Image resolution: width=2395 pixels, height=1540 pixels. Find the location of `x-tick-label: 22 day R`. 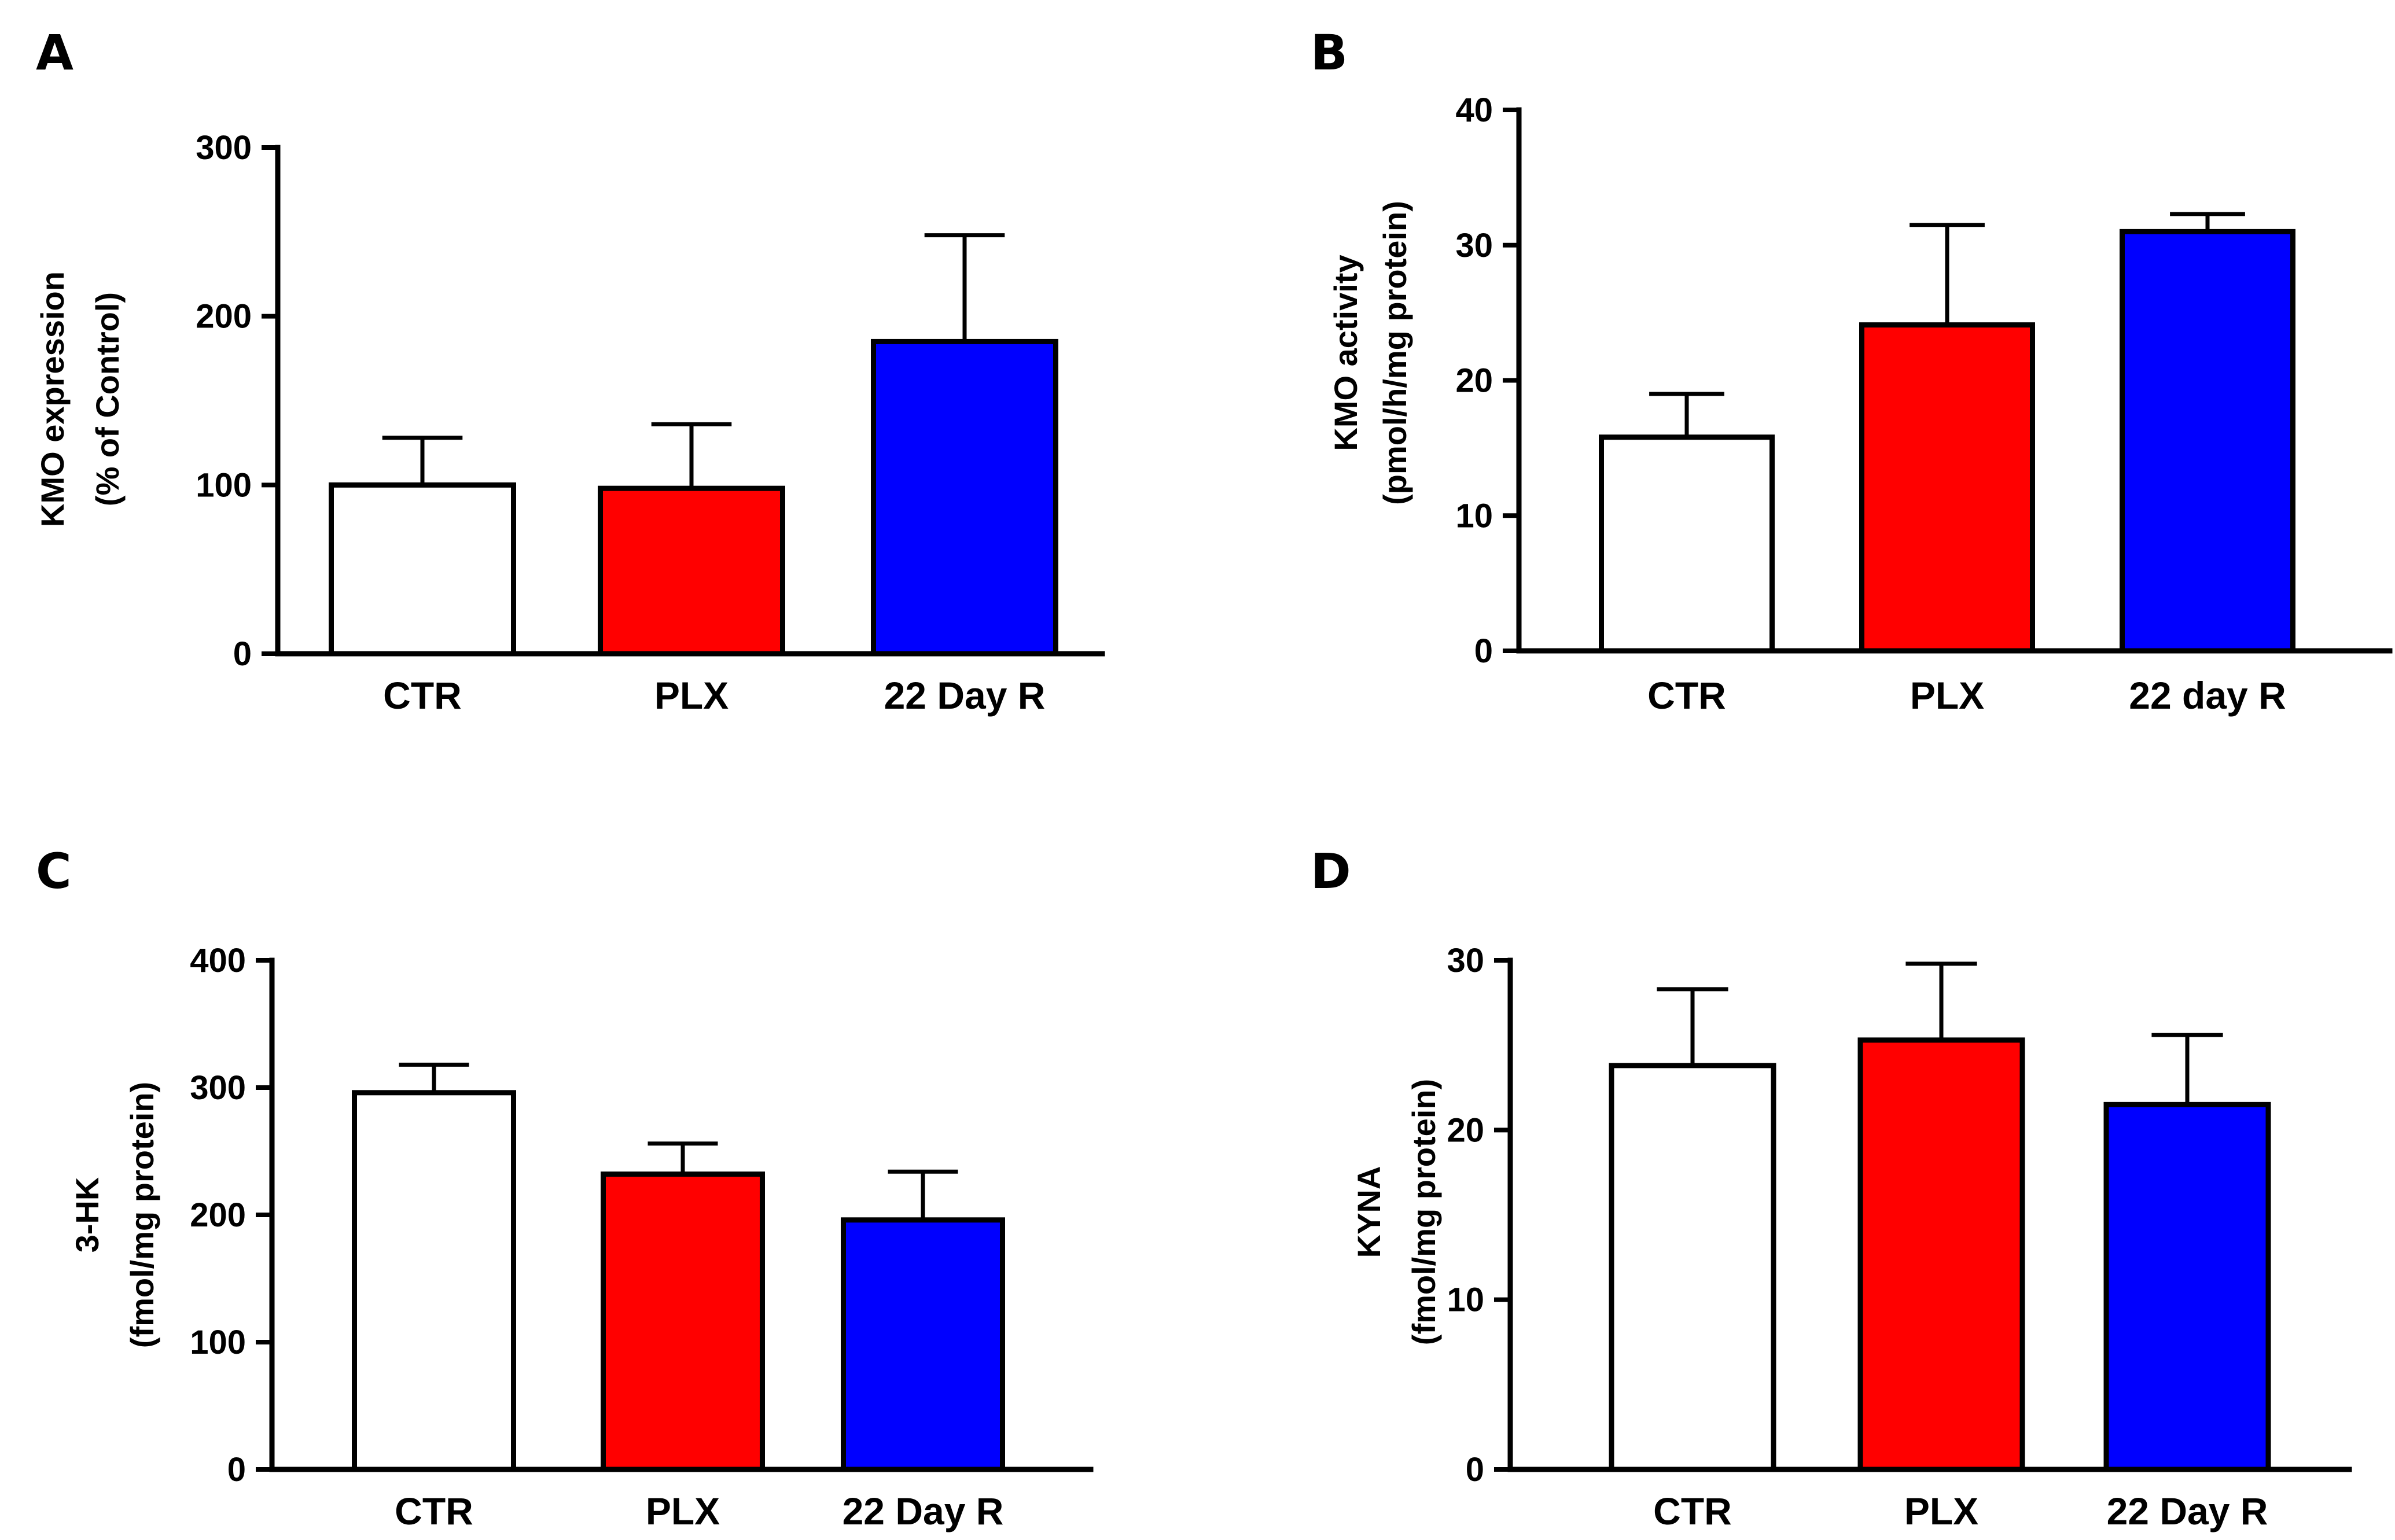

x-tick-label: 22 day R is located at coordinates (2207, 695).